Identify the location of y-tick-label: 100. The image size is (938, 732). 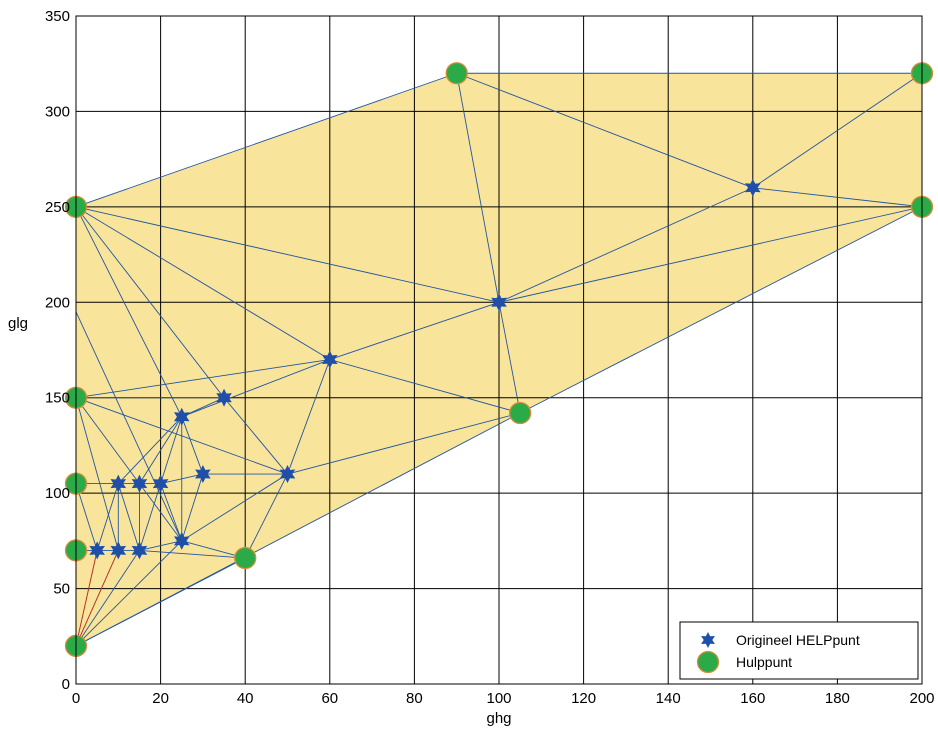
(57, 493).